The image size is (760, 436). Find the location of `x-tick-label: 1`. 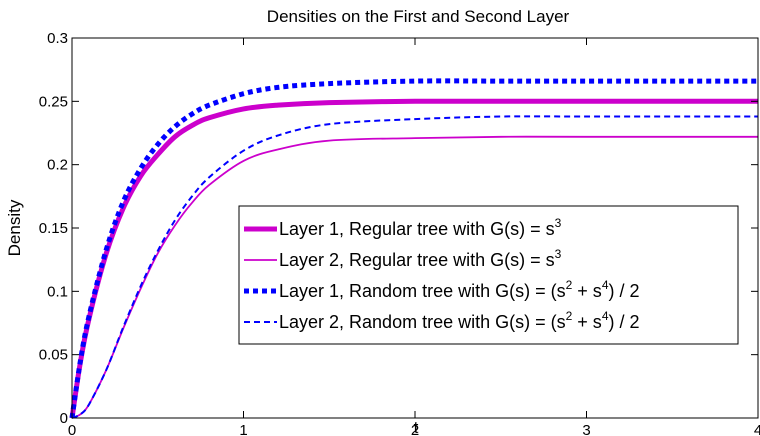

x-tick-label: 1 is located at coordinates (243, 429).